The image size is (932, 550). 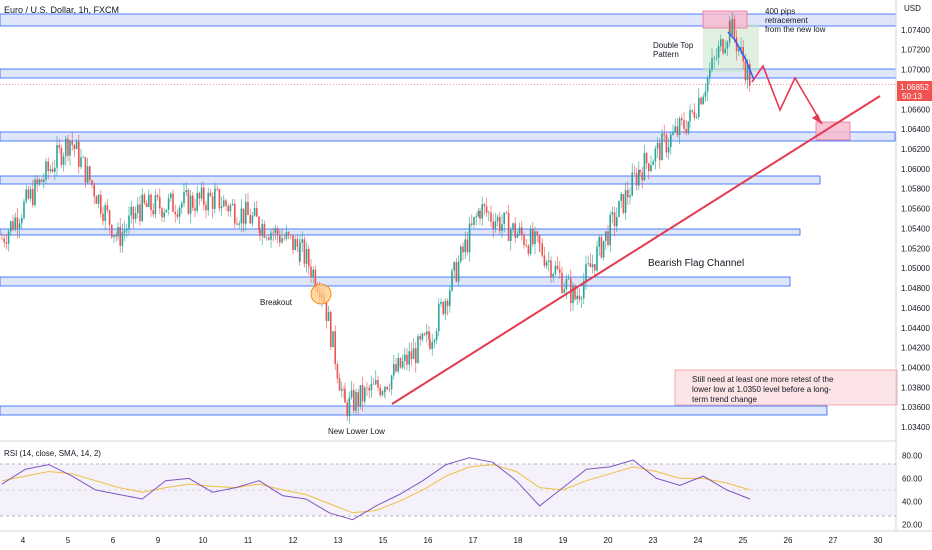 I want to click on time-tick-label: 12, so click(x=293, y=540).